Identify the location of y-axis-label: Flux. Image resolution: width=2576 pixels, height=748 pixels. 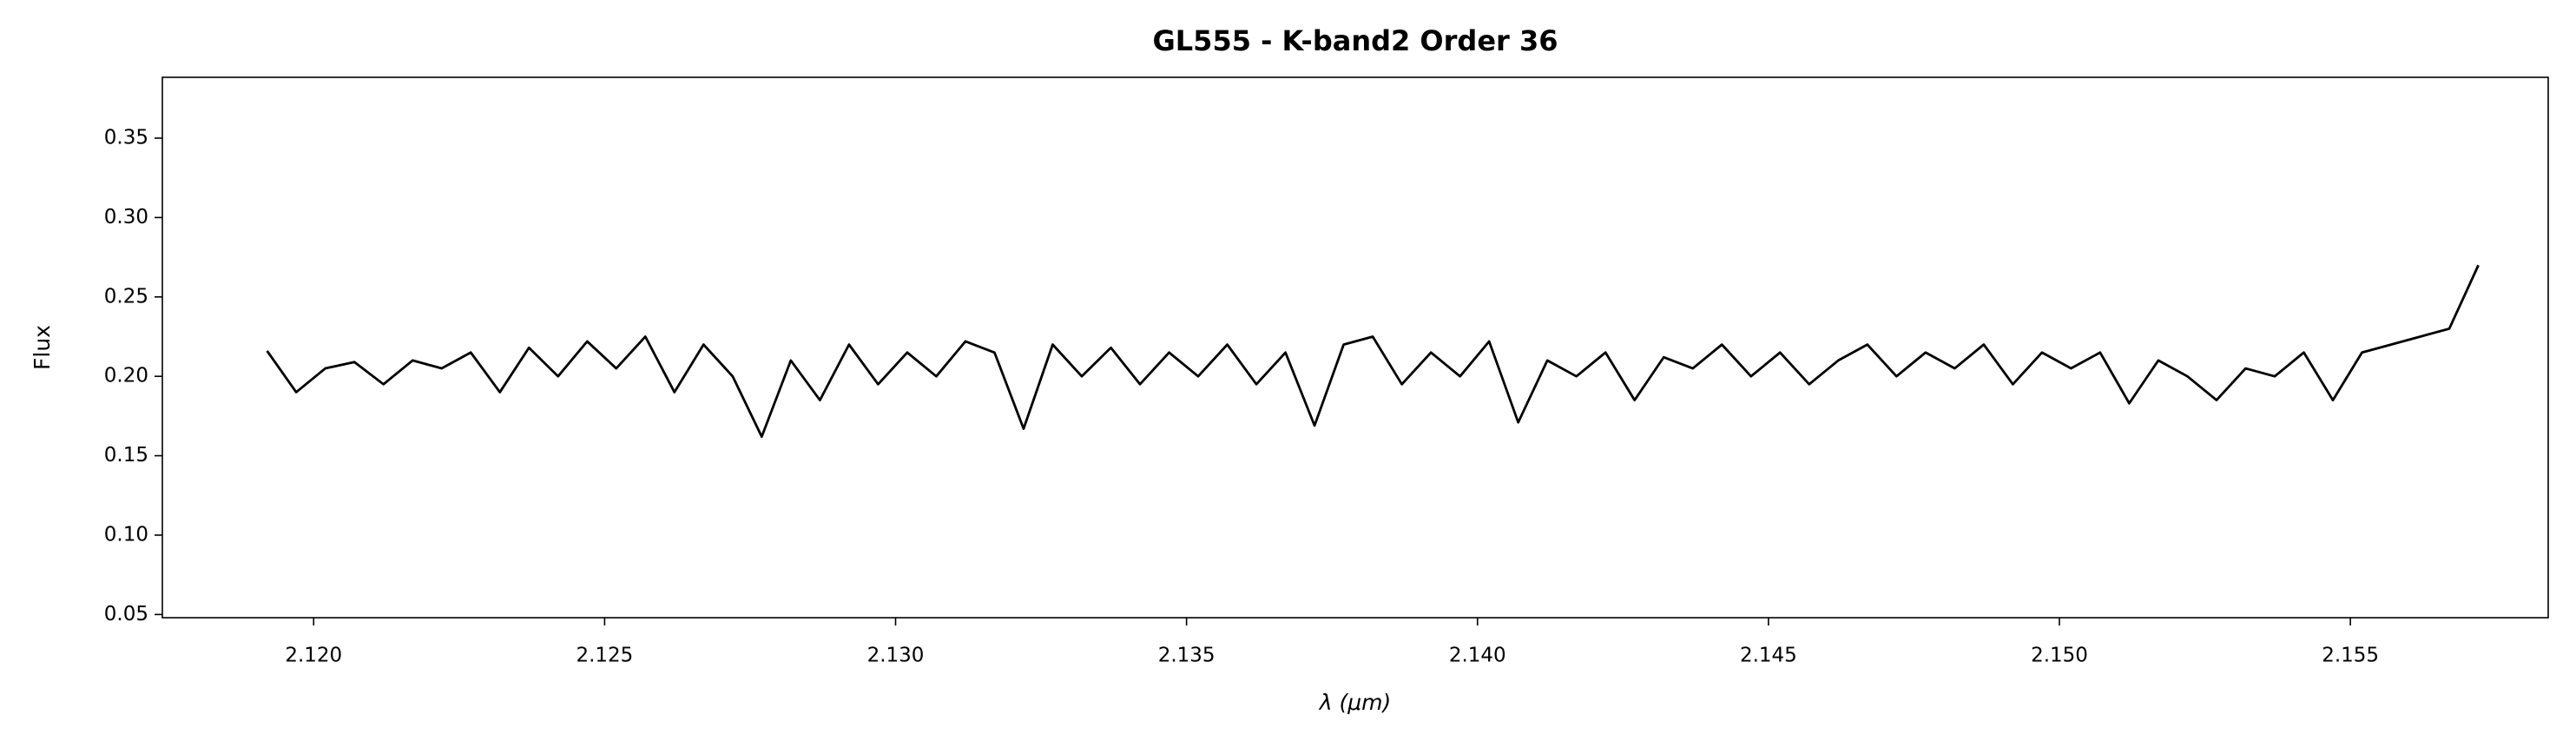
(42, 347).